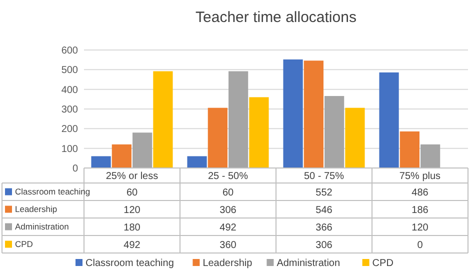  Describe the element at coordinates (324, 192) in the screenshot. I see `data-label: 552` at that location.